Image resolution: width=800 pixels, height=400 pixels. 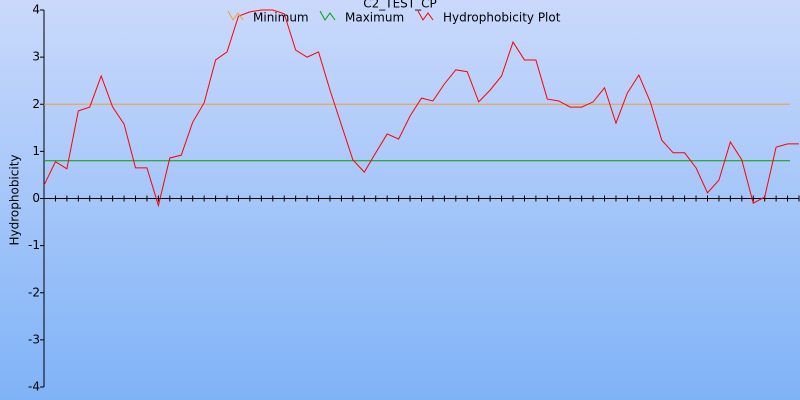 I want to click on y-tick-label: 3, so click(x=36, y=57).